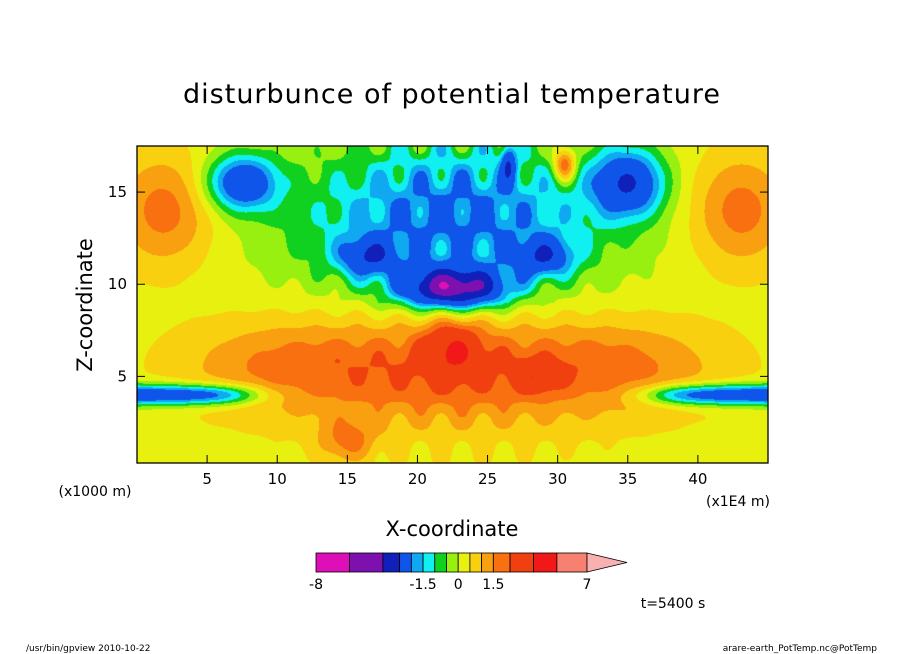 This screenshot has width=904, height=654. I want to click on x-tick-label: 30, so click(557, 479).